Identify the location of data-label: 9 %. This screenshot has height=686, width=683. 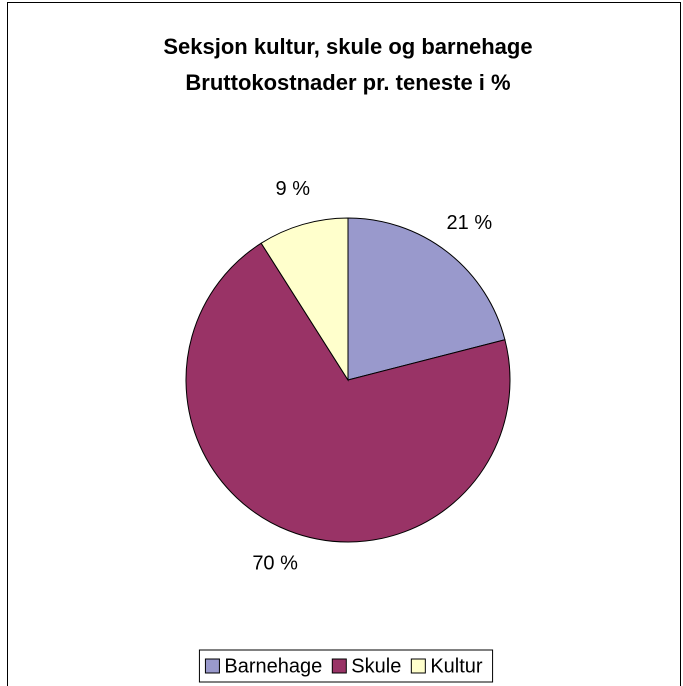
(293, 189).